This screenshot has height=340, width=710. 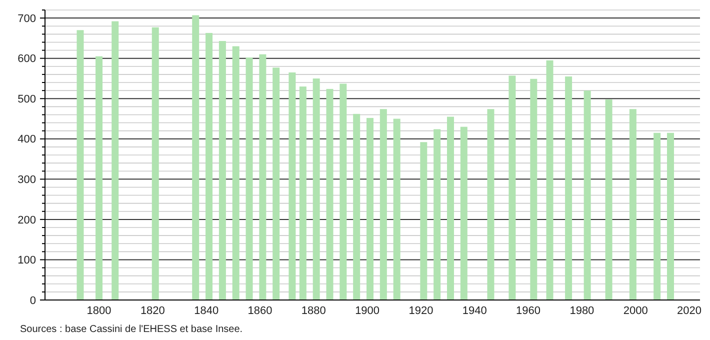 I want to click on x-tick-label: 1920, so click(x=421, y=311).